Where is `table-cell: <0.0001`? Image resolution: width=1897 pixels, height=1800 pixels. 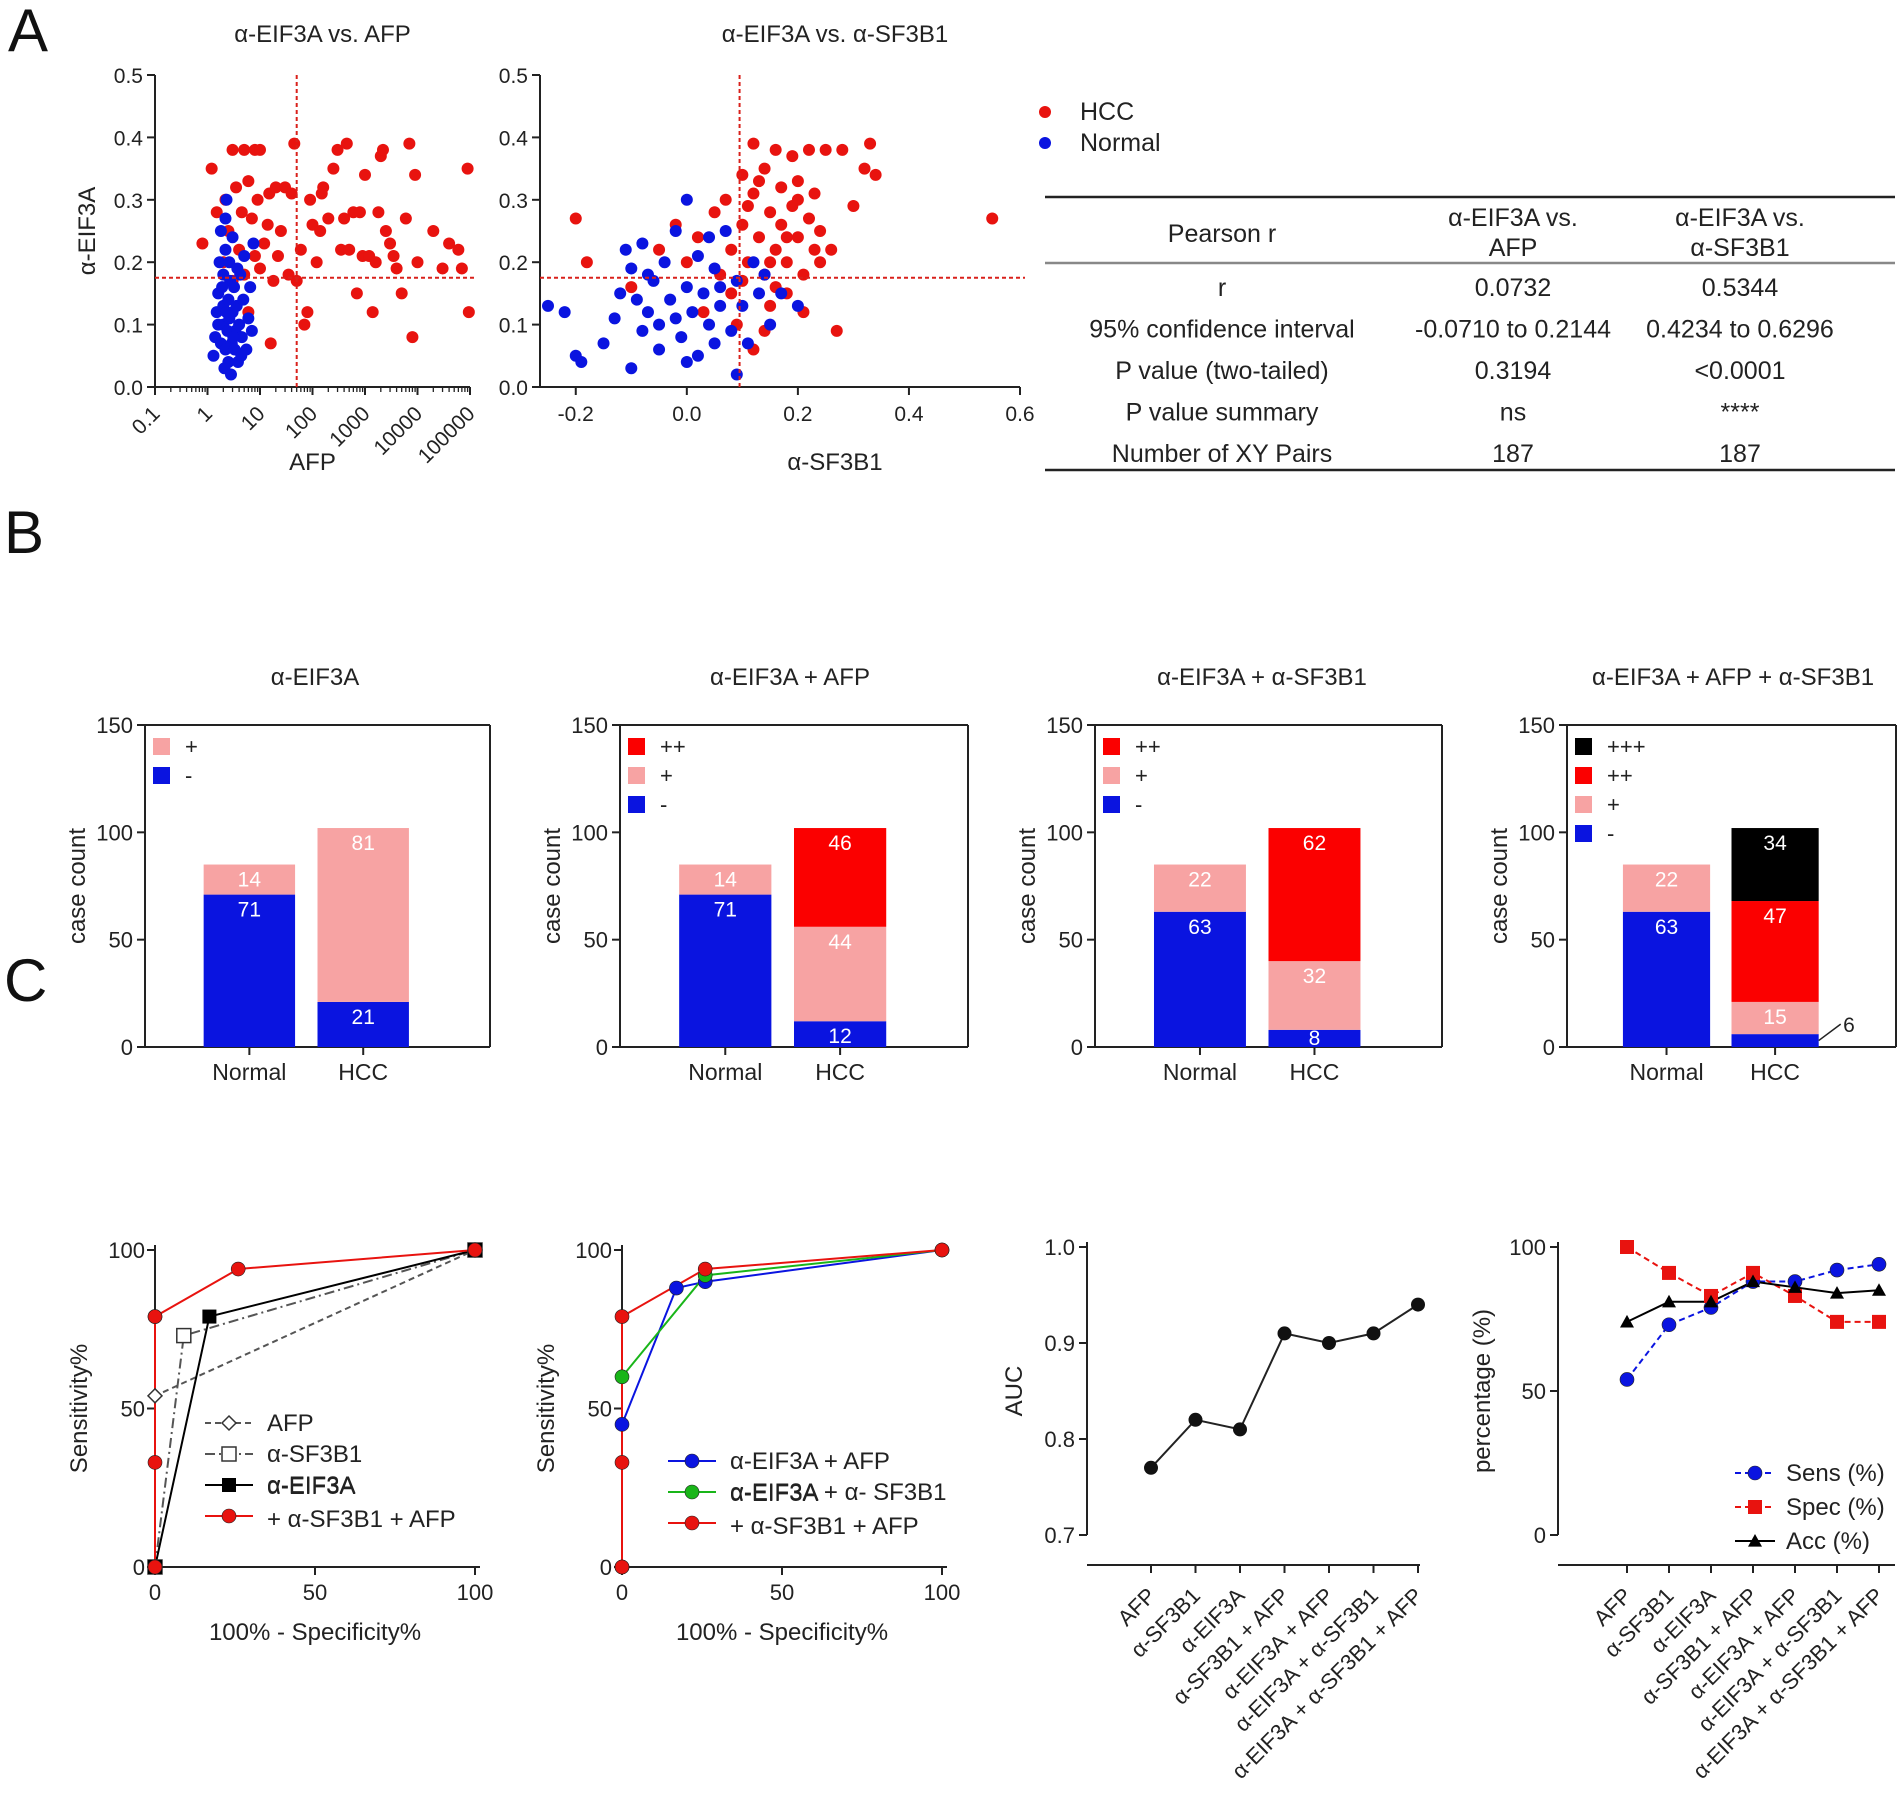
table-cell: <0.0001 is located at coordinates (1739, 371).